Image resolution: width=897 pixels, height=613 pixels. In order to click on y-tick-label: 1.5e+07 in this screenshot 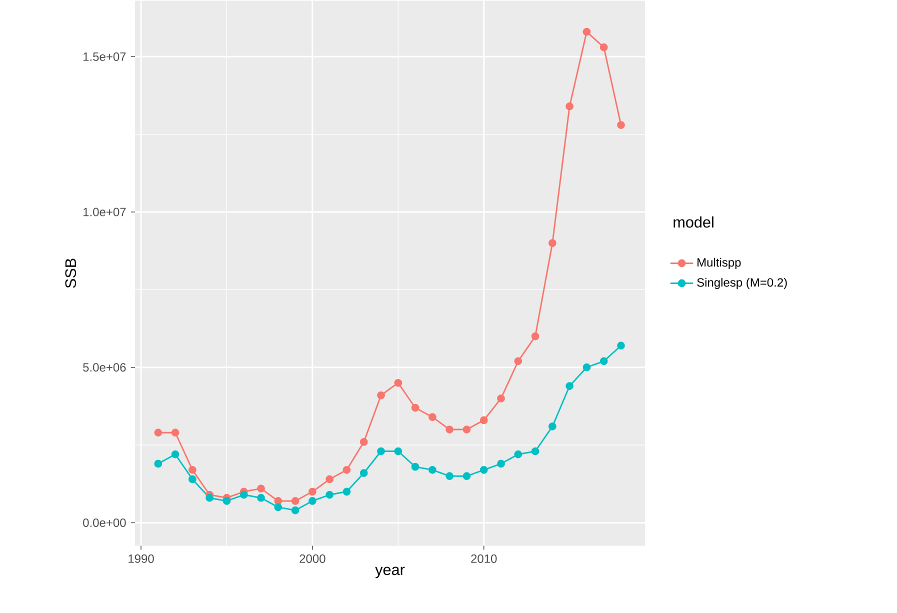, I will do `click(105, 57)`.